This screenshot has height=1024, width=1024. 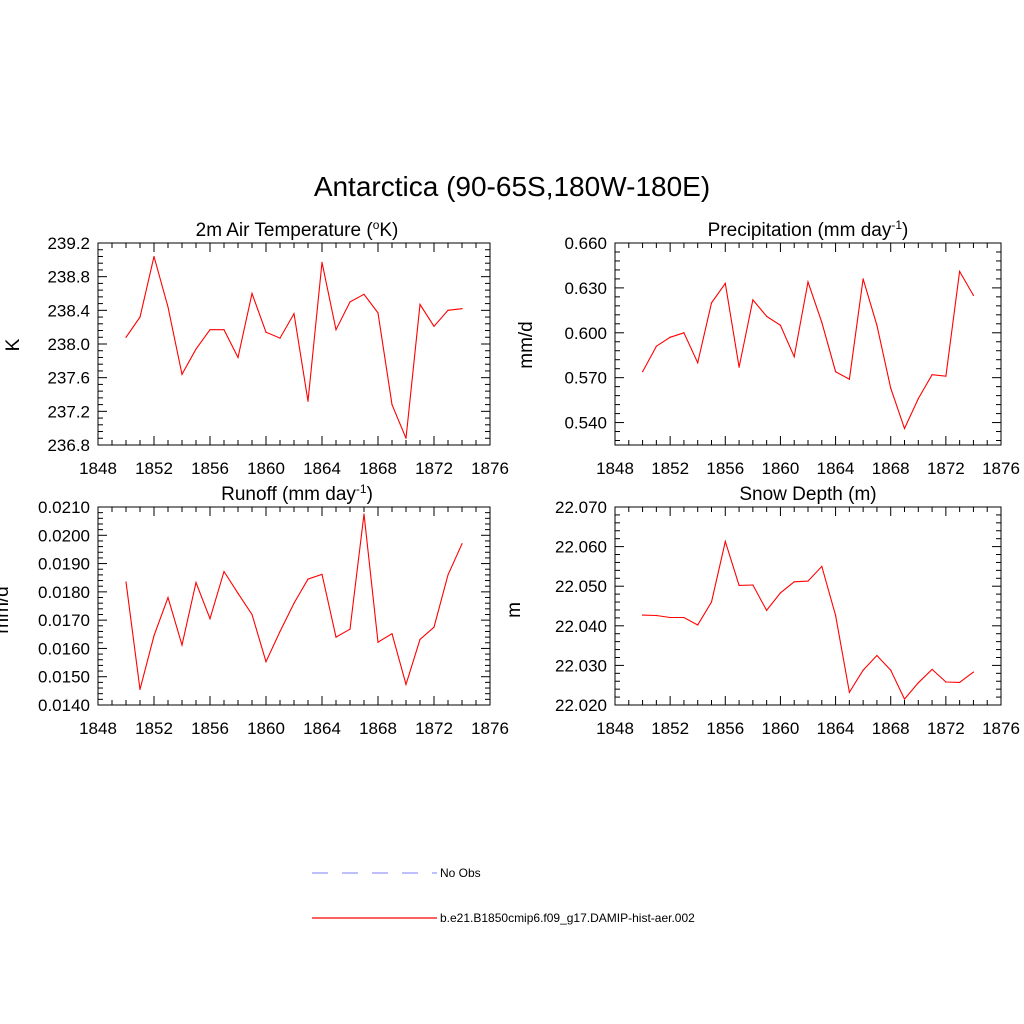 What do you see at coordinates (64, 620) in the screenshot?
I see `y-tick-label: 0.0170` at bounding box center [64, 620].